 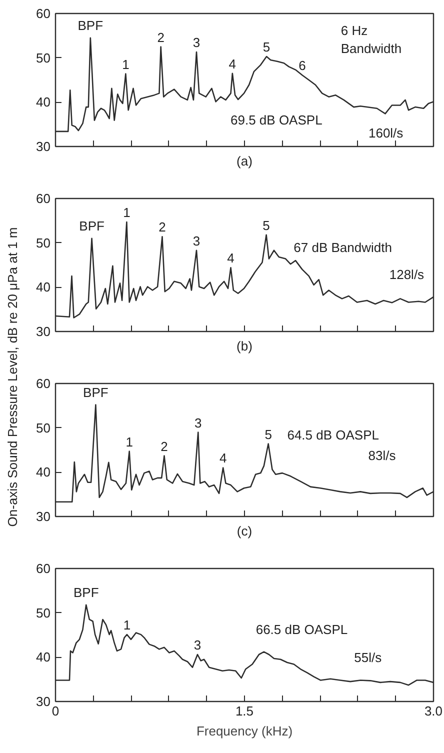 What do you see at coordinates (244, 711) in the screenshot?
I see `x-tick-label: 1.5` at bounding box center [244, 711].